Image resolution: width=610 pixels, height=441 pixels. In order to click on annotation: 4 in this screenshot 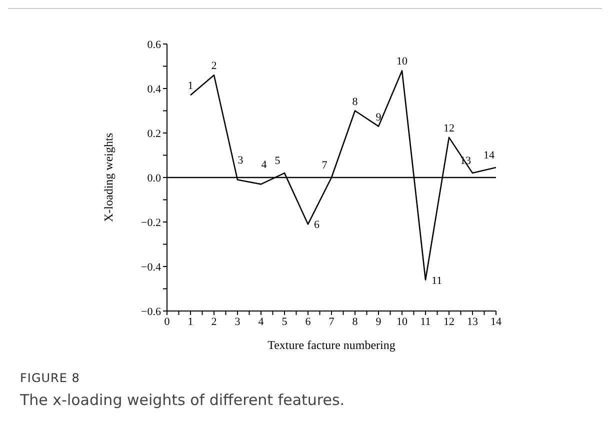, I will do `click(264, 165)`.